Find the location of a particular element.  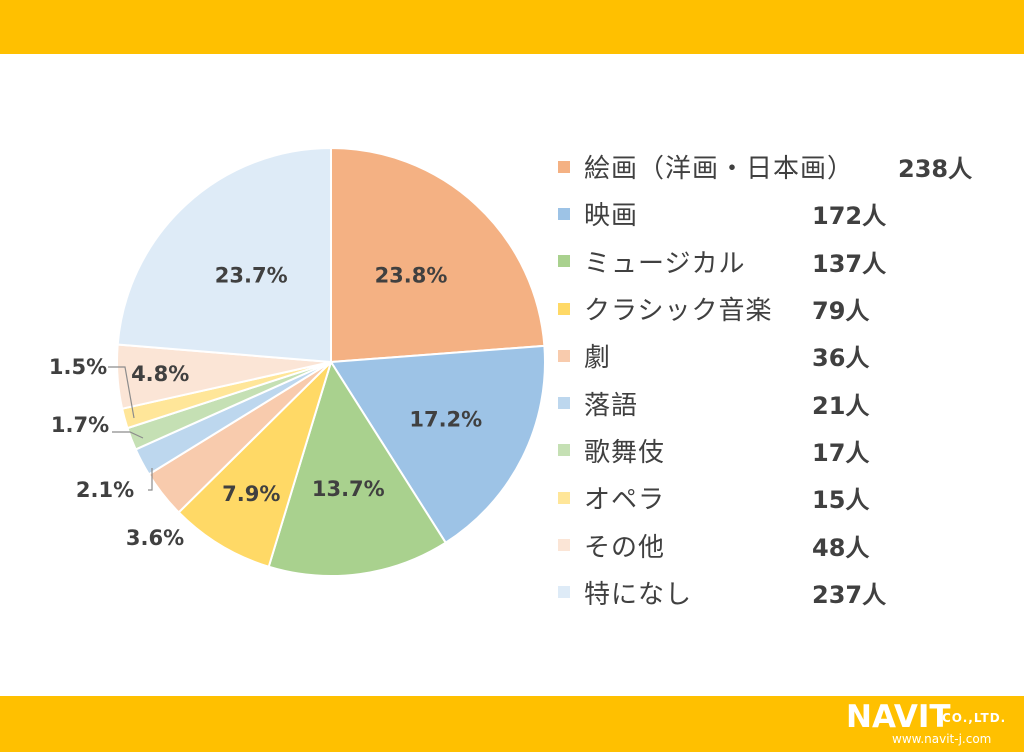

logo-brand: NAVIT is located at coordinates (898, 717).